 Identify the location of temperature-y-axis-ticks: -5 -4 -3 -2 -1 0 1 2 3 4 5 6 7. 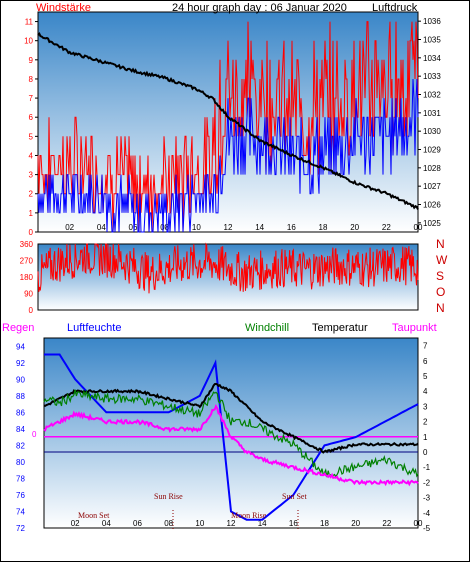
(427, 437).